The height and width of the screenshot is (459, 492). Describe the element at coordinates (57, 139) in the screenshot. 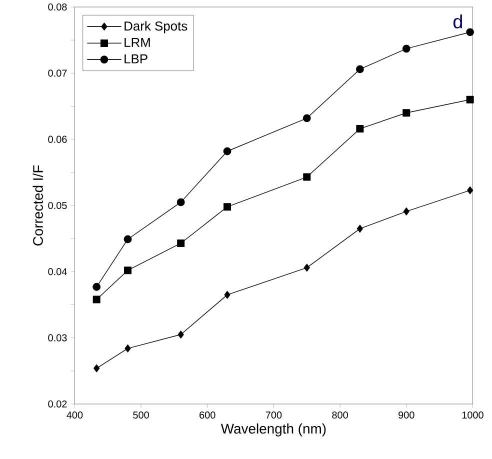

I see `y-tick-label: 0.06` at that location.